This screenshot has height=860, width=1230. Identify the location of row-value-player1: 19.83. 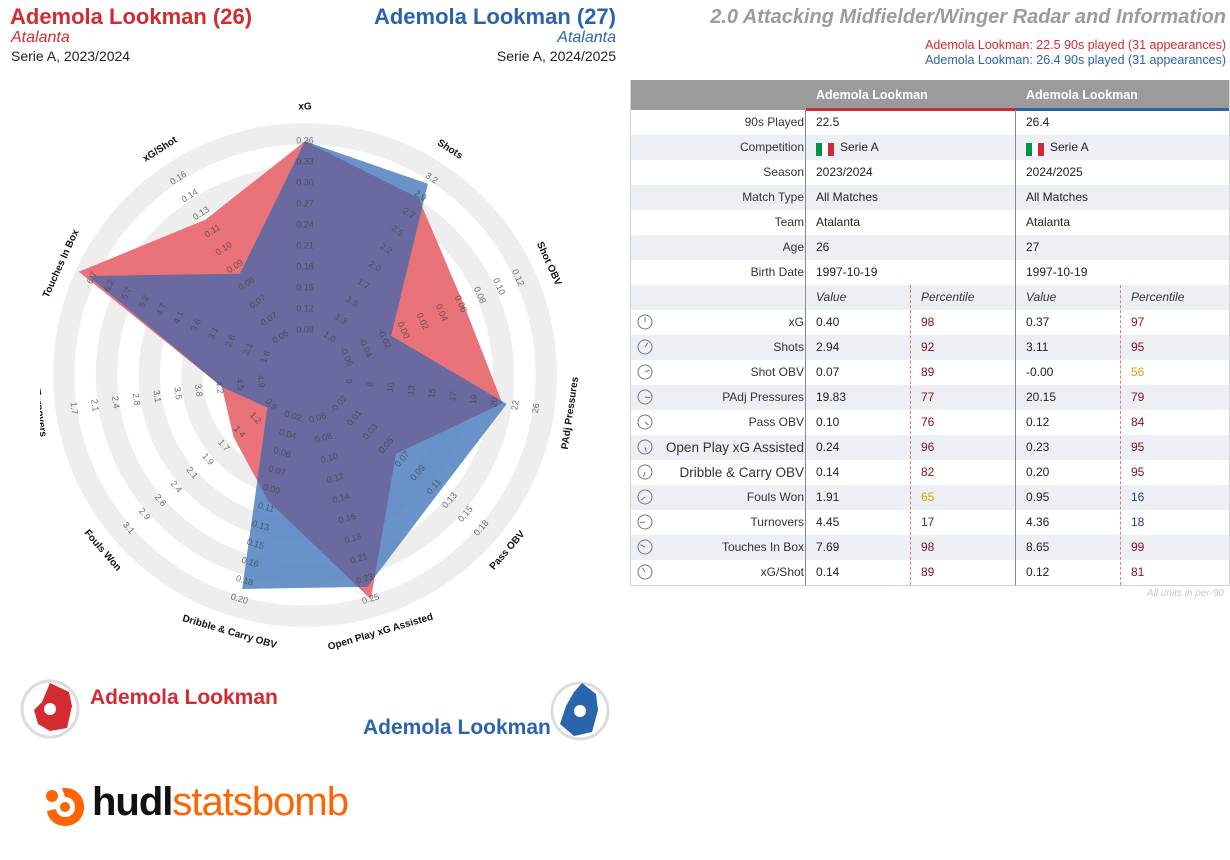
(831, 397).